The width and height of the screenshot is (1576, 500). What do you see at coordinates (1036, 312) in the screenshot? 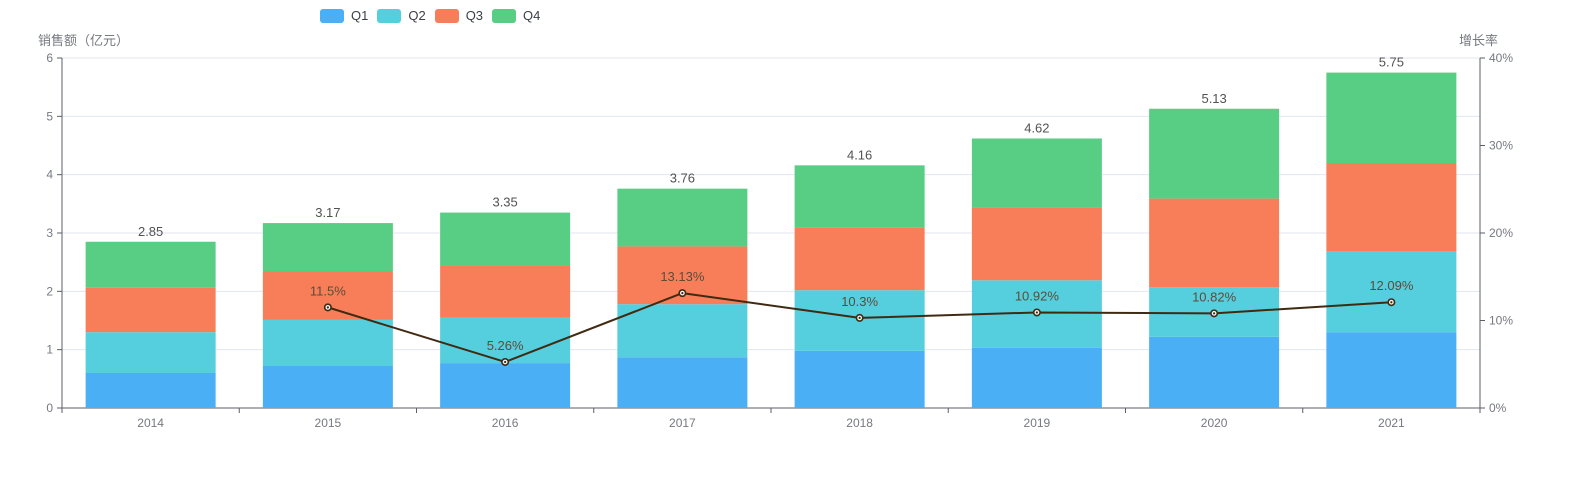
I see `growth-point-dot-2019` at bounding box center [1036, 312].